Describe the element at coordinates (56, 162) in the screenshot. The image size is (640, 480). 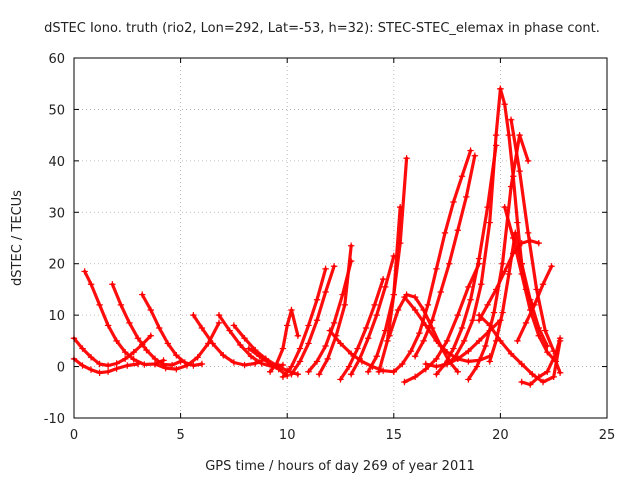
I see `y-tick-label: 40` at that location.